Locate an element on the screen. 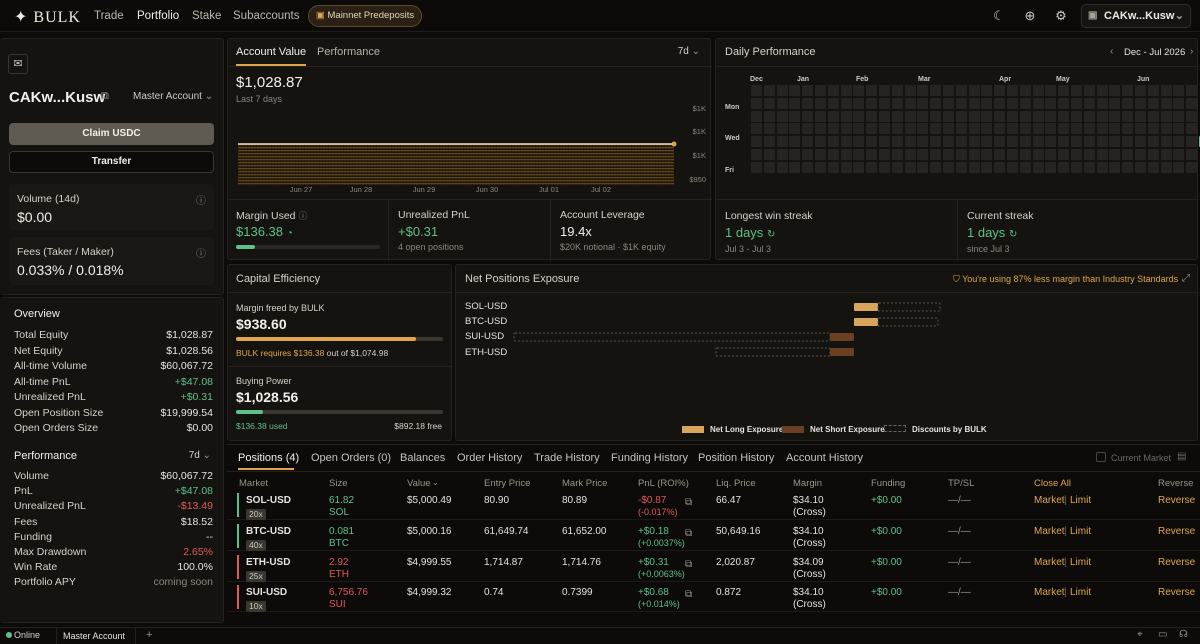 The height and width of the screenshot is (644, 1200). table-row is located at coordinates (713, 597).